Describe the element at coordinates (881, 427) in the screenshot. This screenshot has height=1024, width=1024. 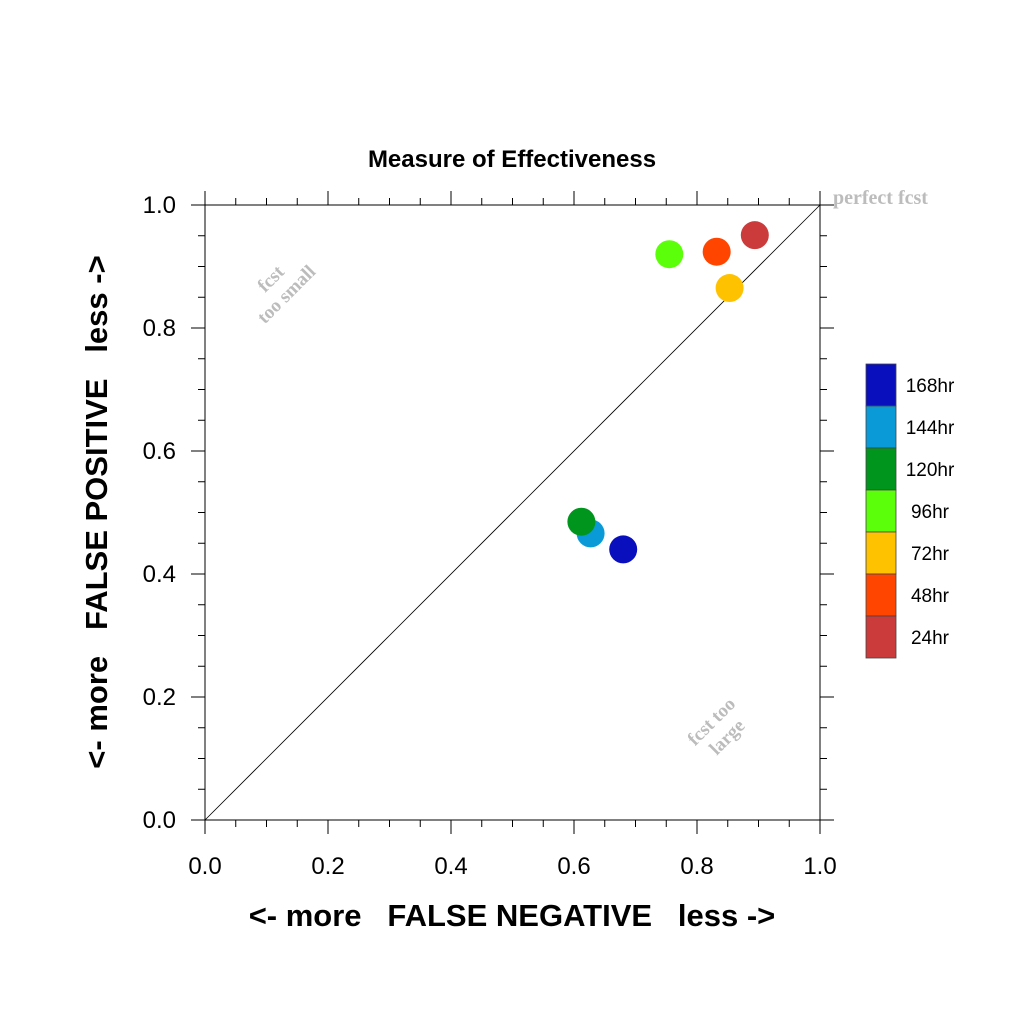
I see `legend-swatch-144hr` at that location.